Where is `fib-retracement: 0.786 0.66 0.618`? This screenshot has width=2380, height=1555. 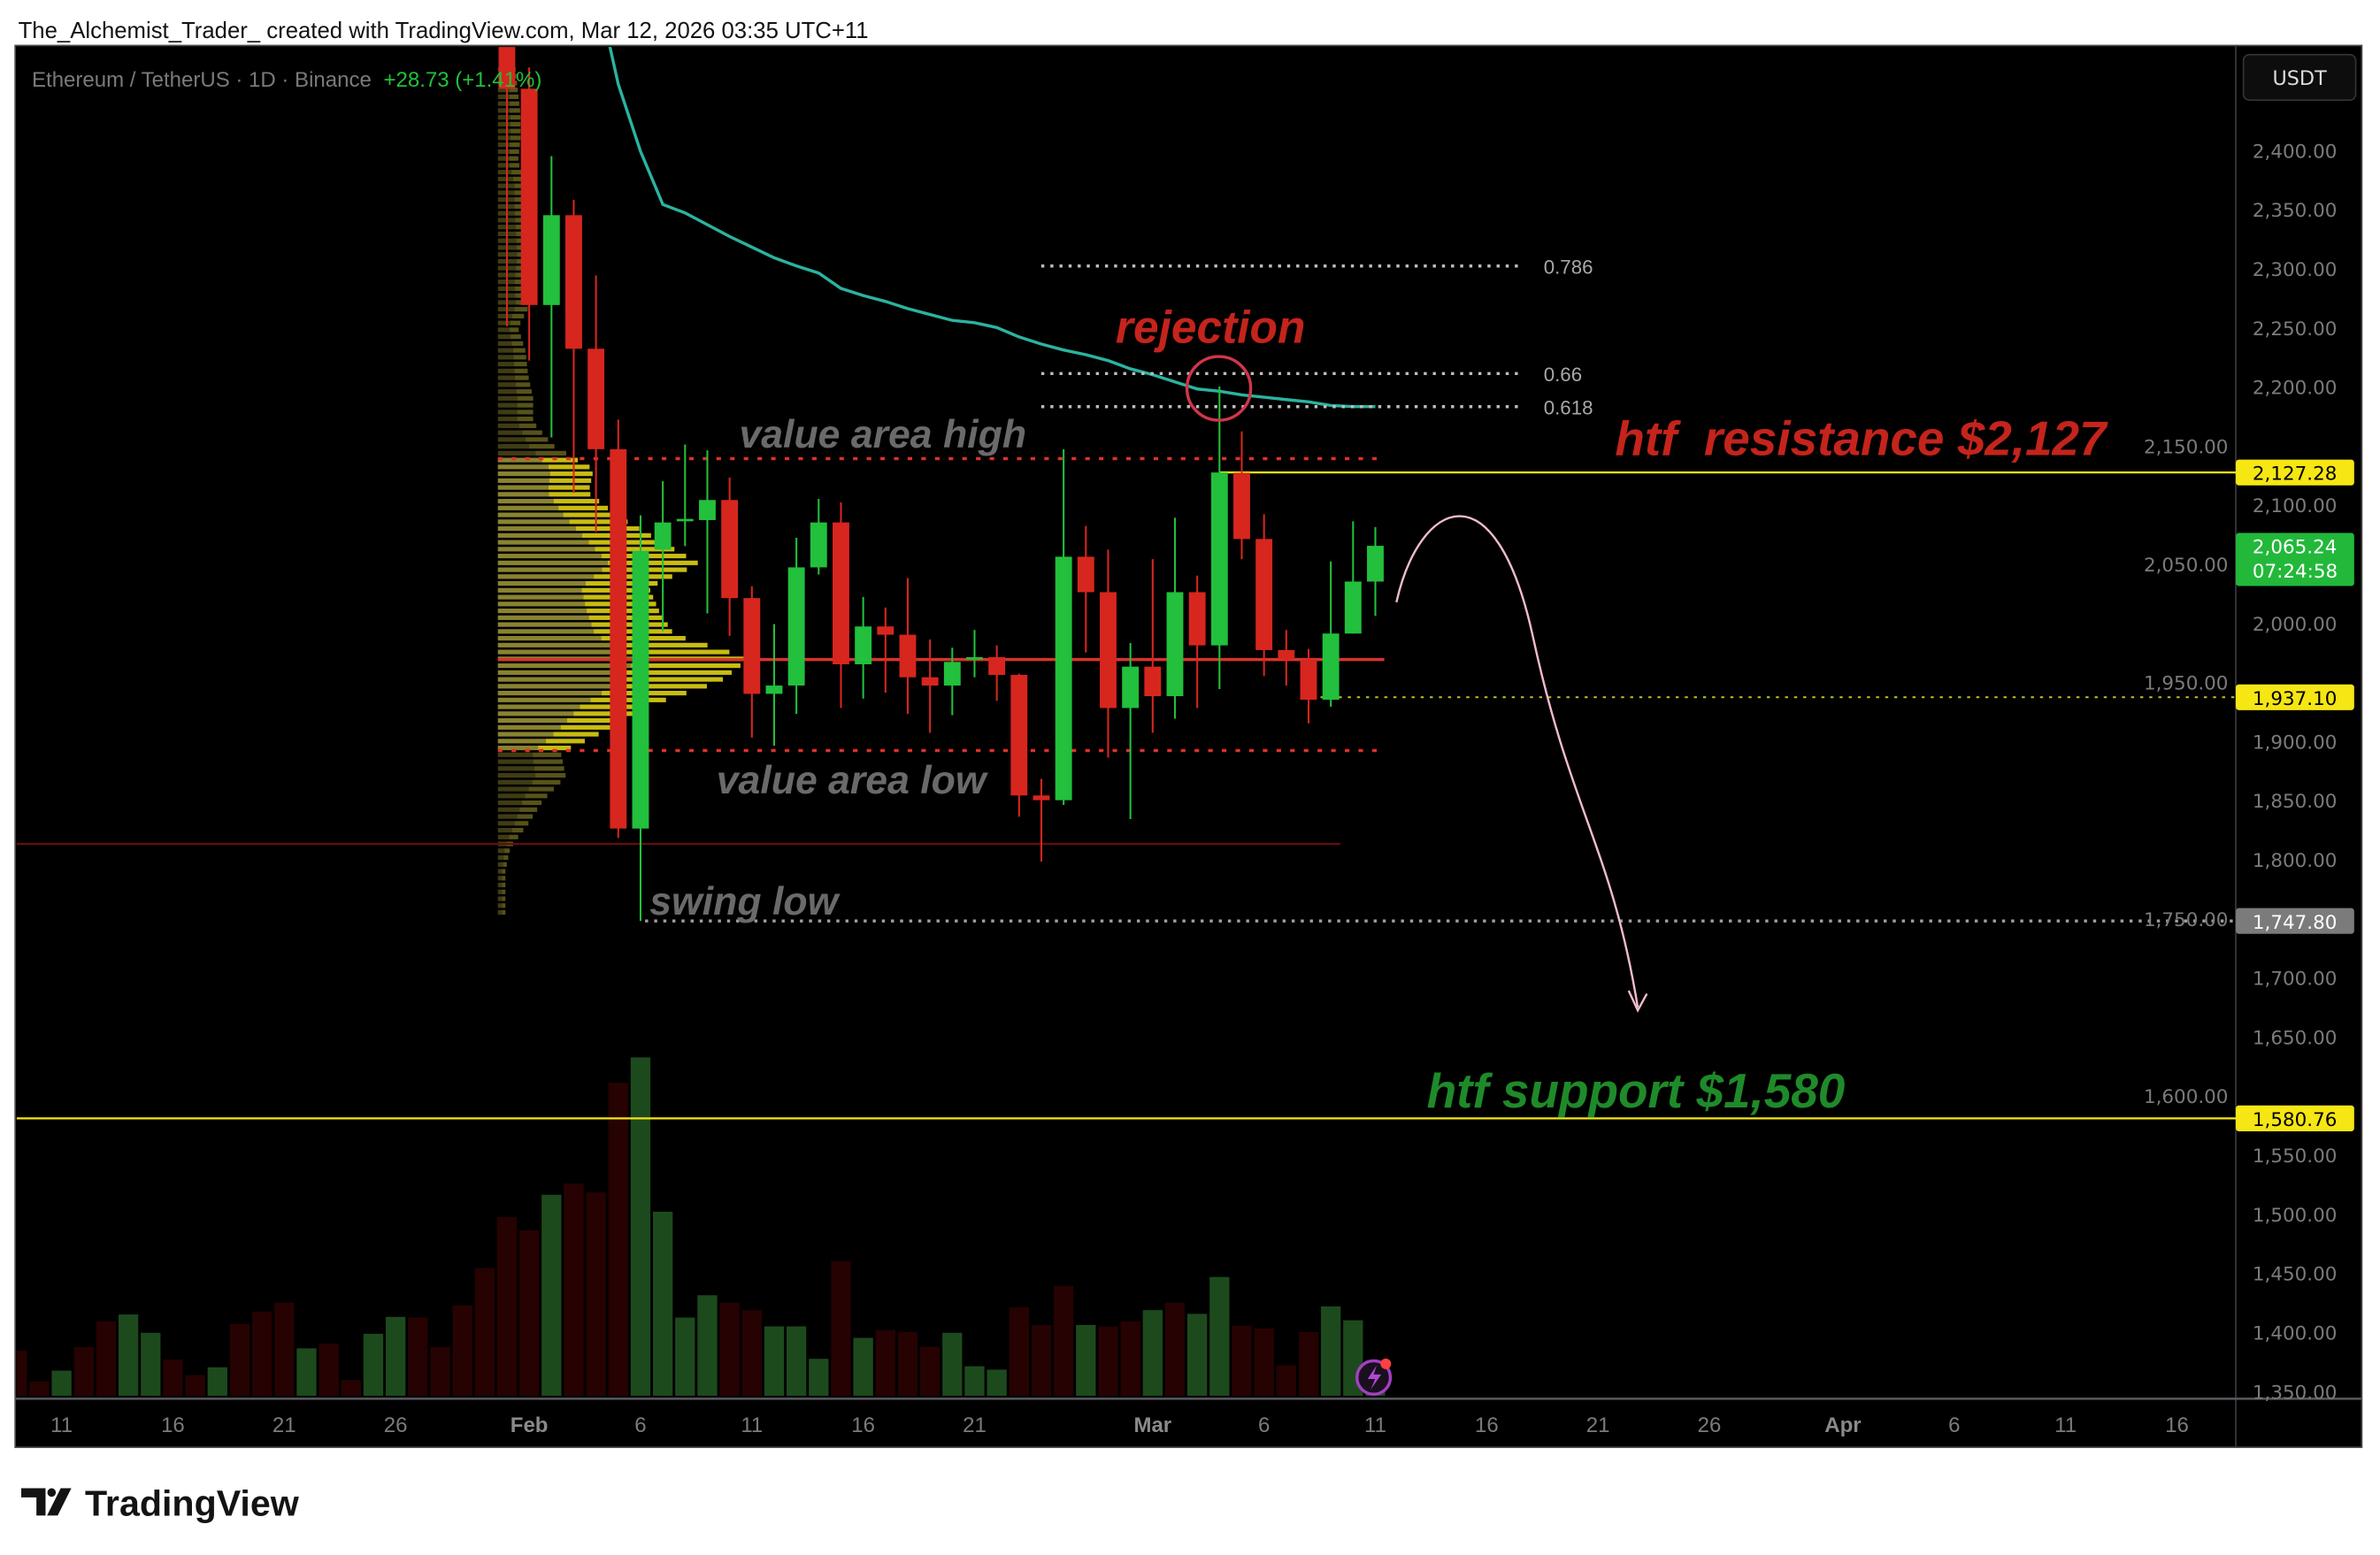 fib-retracement: 0.786 0.66 0.618 is located at coordinates (1316, 337).